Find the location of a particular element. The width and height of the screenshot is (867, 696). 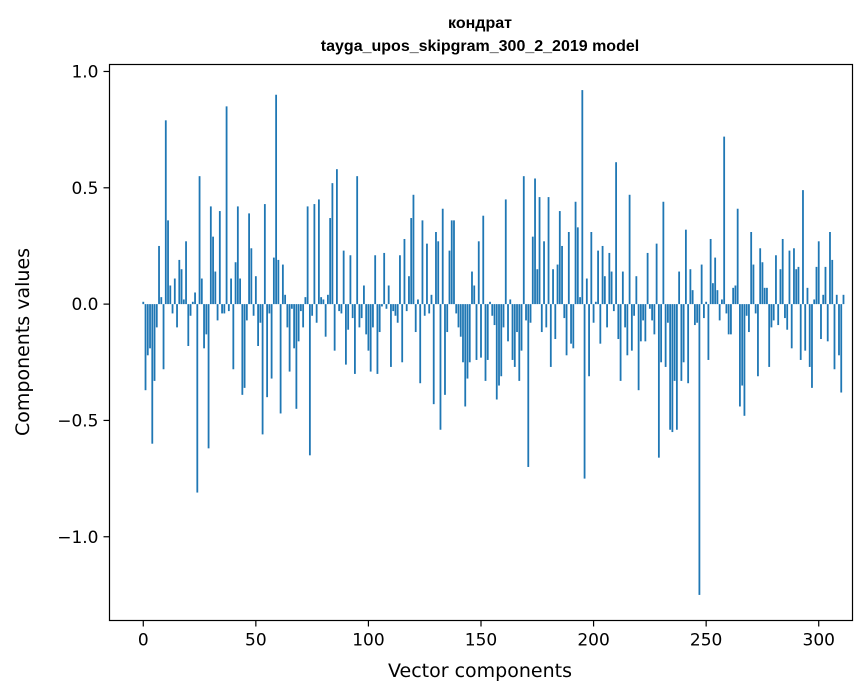

x-tick-label: 200 is located at coordinates (593, 641).